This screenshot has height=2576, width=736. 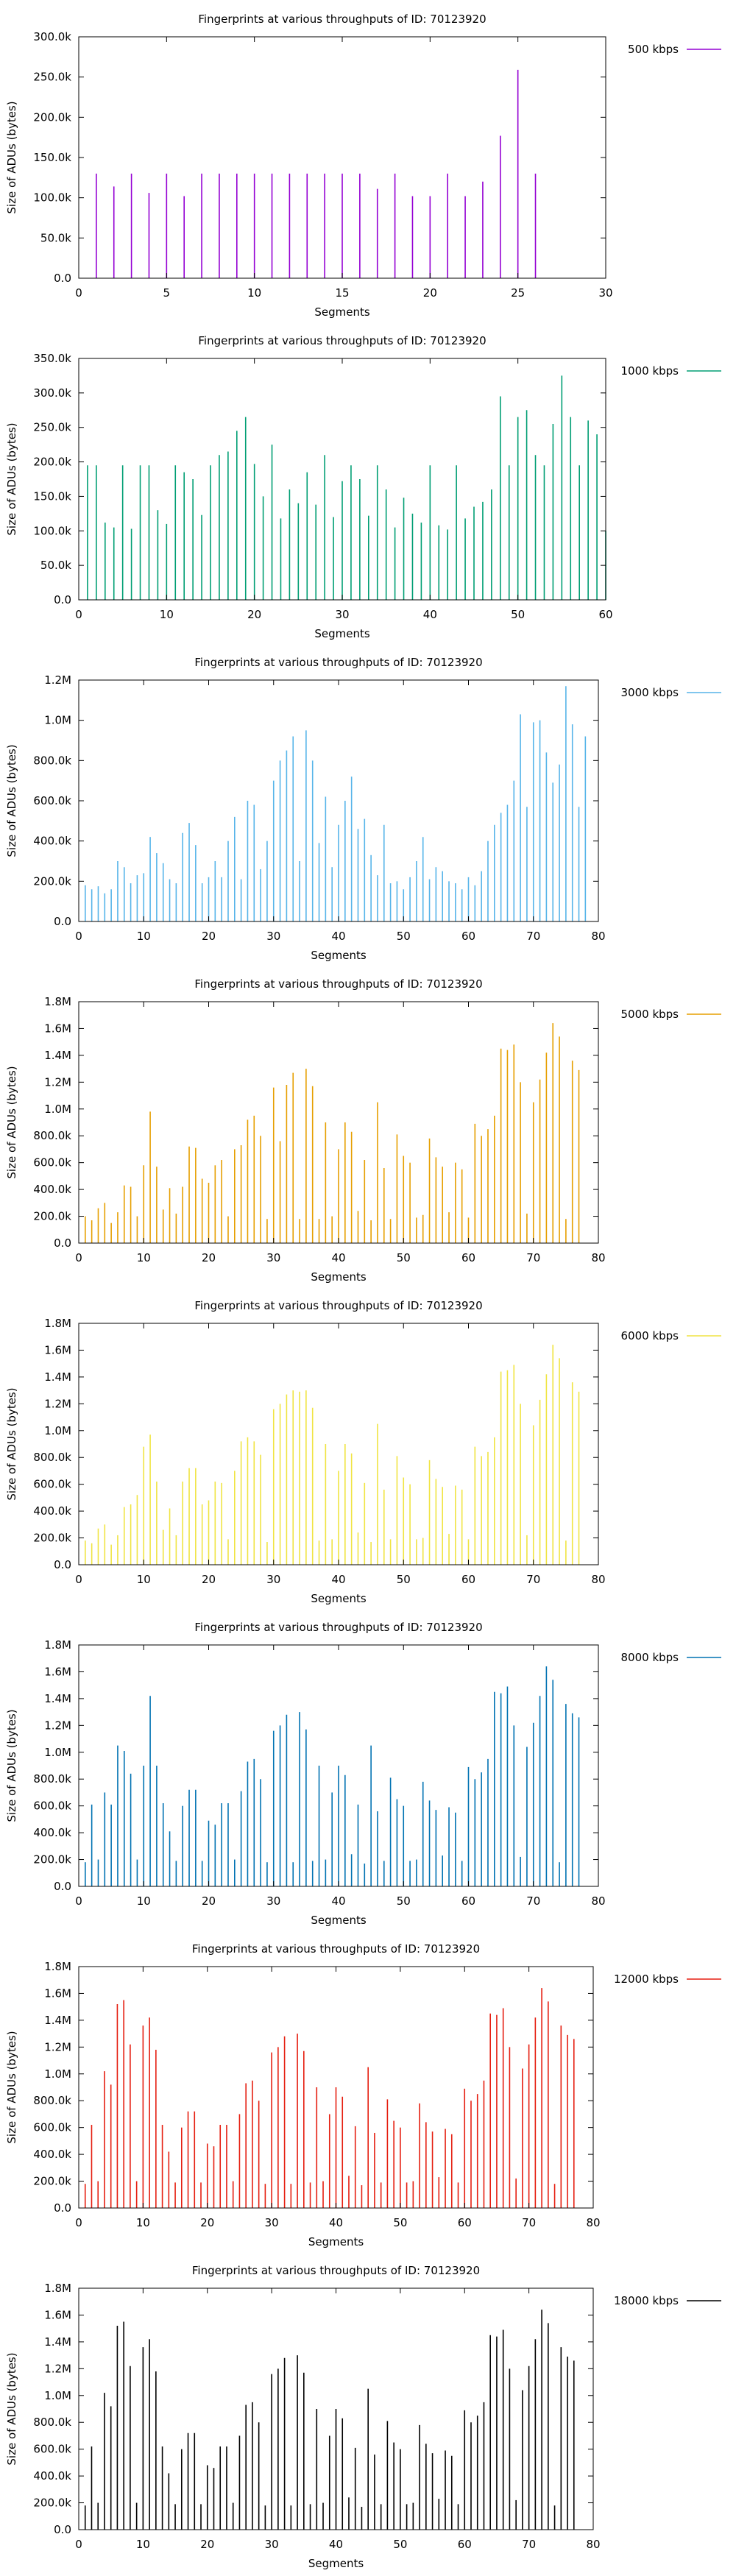 I want to click on legend-label: 500 kbps, so click(x=653, y=50).